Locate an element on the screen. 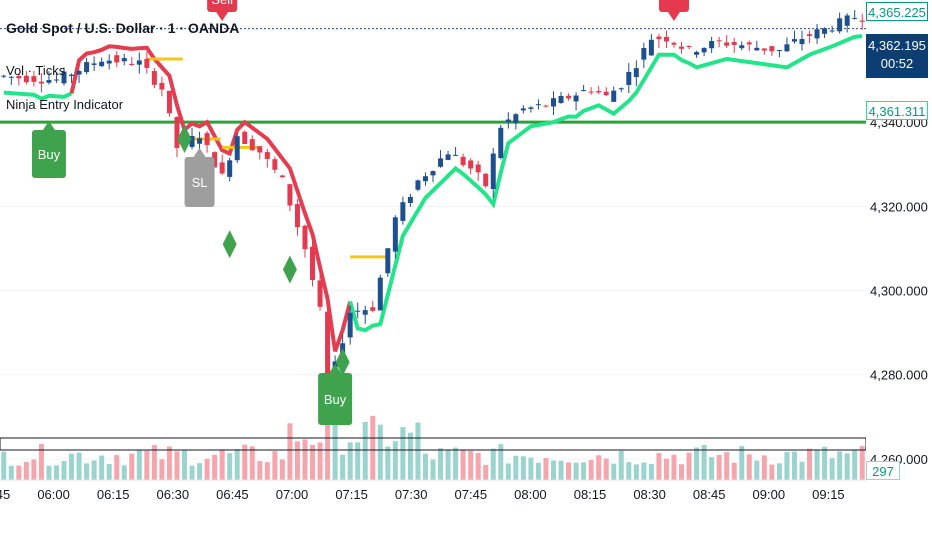  x-tick-label: 07:15 is located at coordinates (351, 494).